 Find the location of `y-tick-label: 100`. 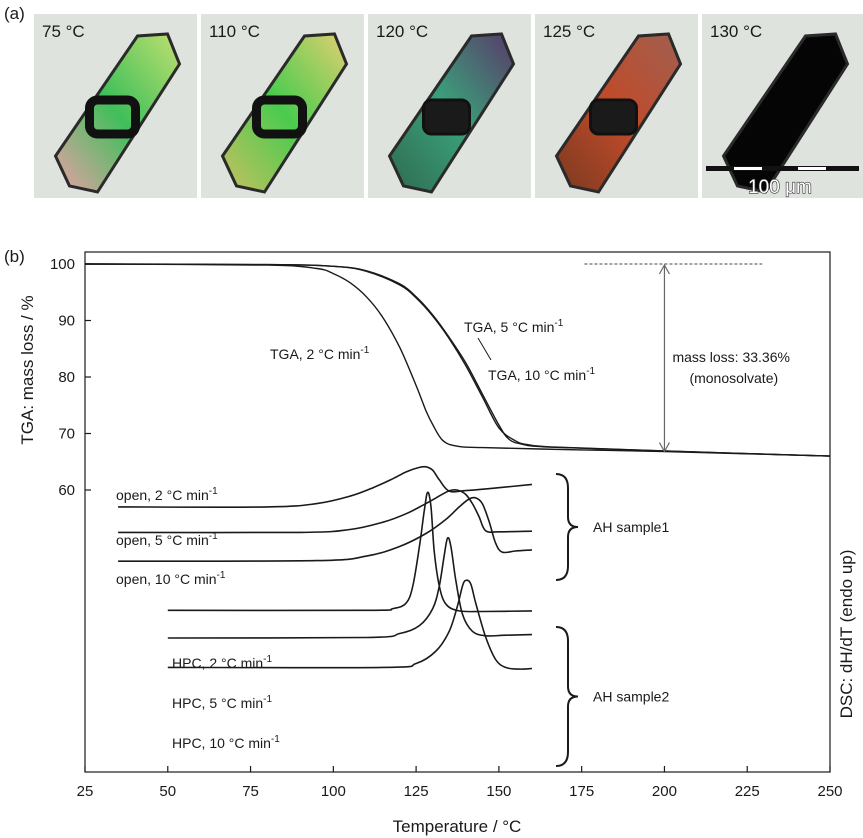

y-tick-label: 100 is located at coordinates (62, 264).